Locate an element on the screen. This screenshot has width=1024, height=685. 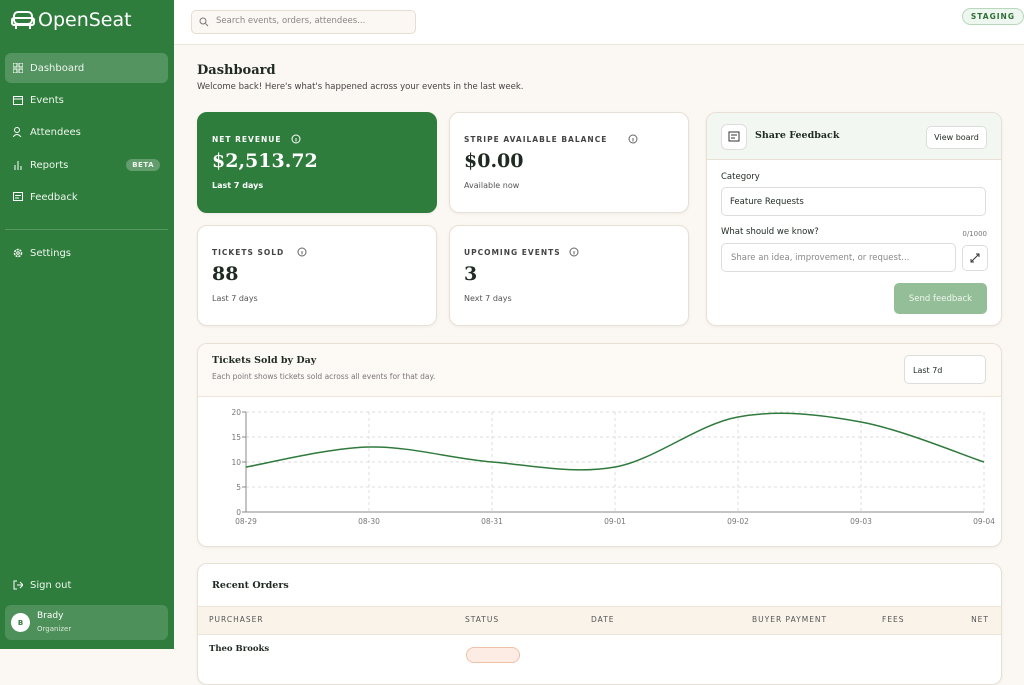
stat-value: 88 is located at coordinates (225, 274).